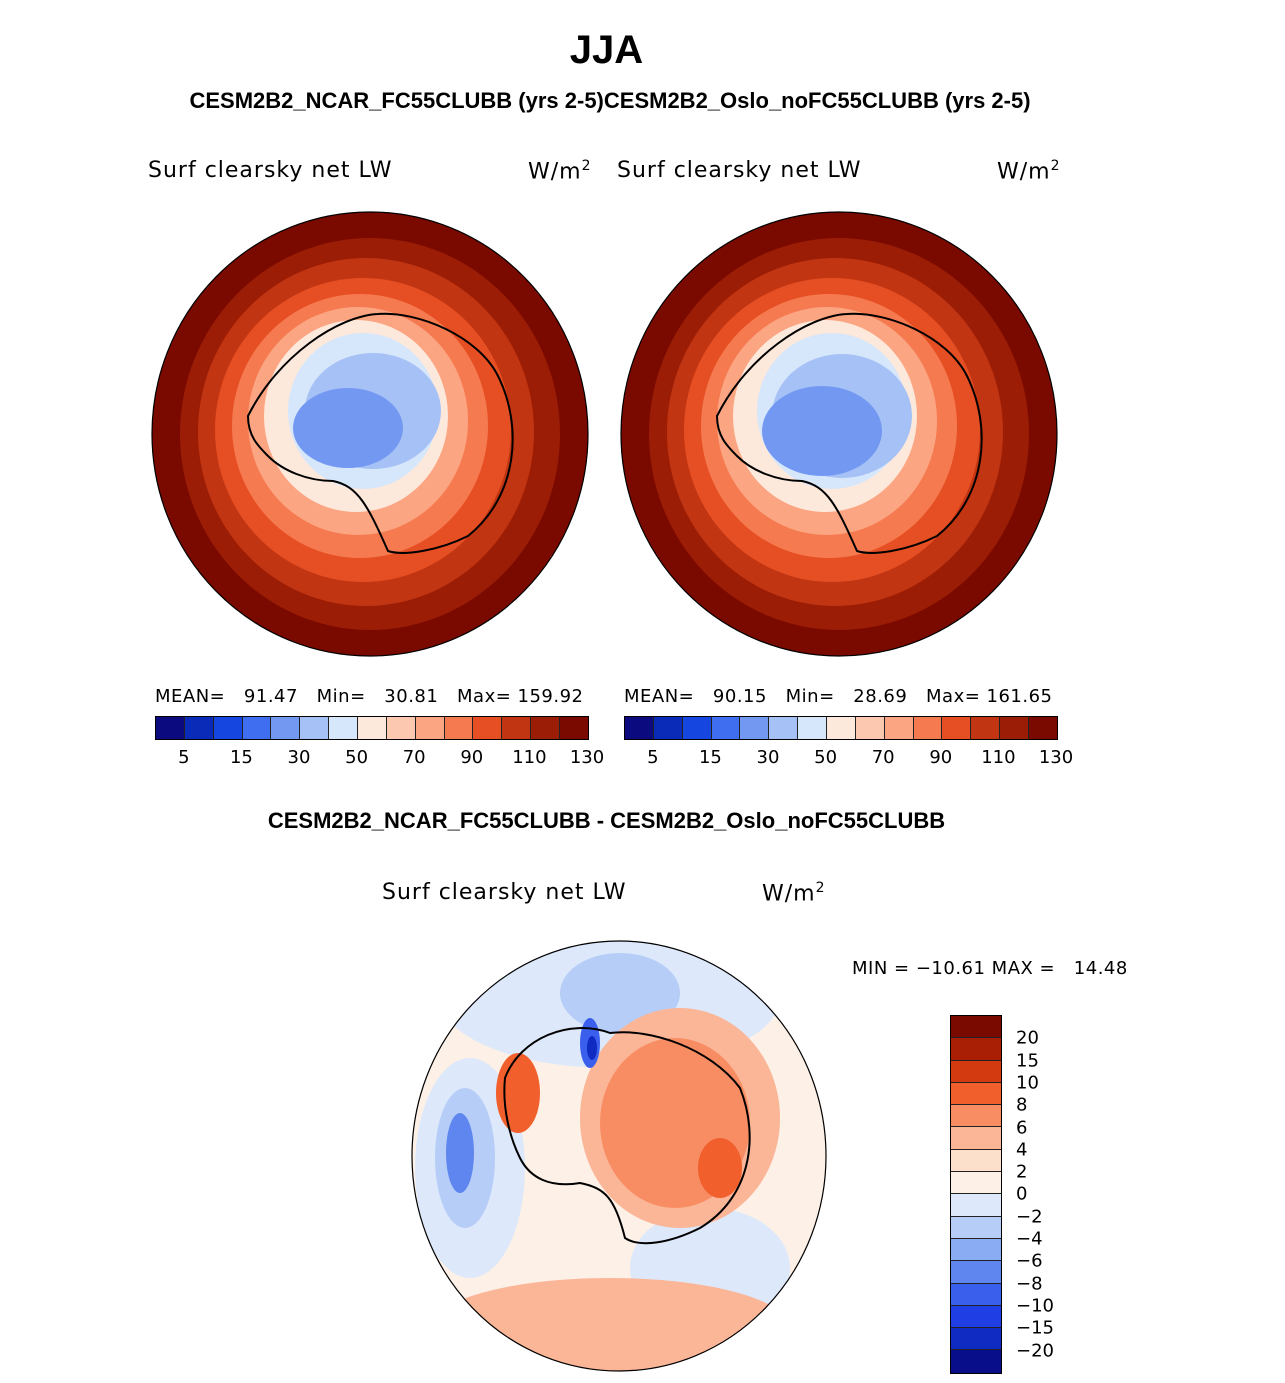 The width and height of the screenshot is (1285, 1383). Describe the element at coordinates (1035, 1350) in the screenshot. I see `colorbar-tick-label: −20` at that location.